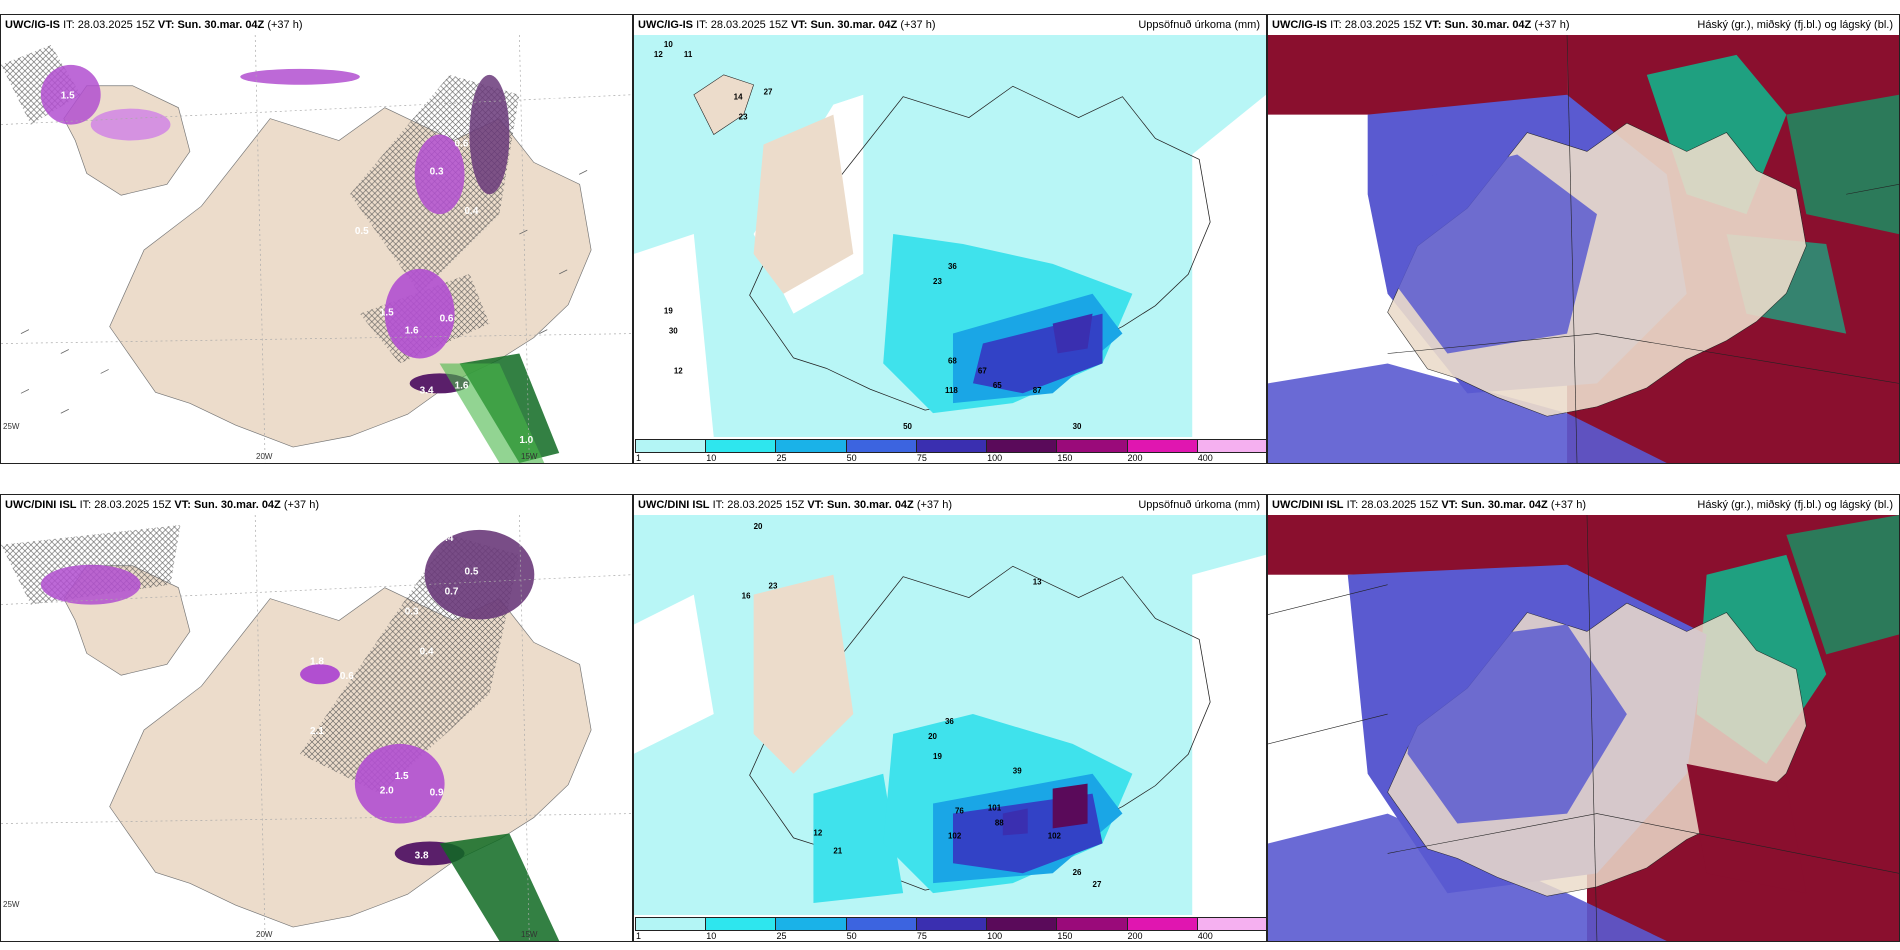 The height and width of the screenshot is (950, 1900). What do you see at coordinates (982, 370) in the screenshot?
I see `precip-value: 67` at bounding box center [982, 370].